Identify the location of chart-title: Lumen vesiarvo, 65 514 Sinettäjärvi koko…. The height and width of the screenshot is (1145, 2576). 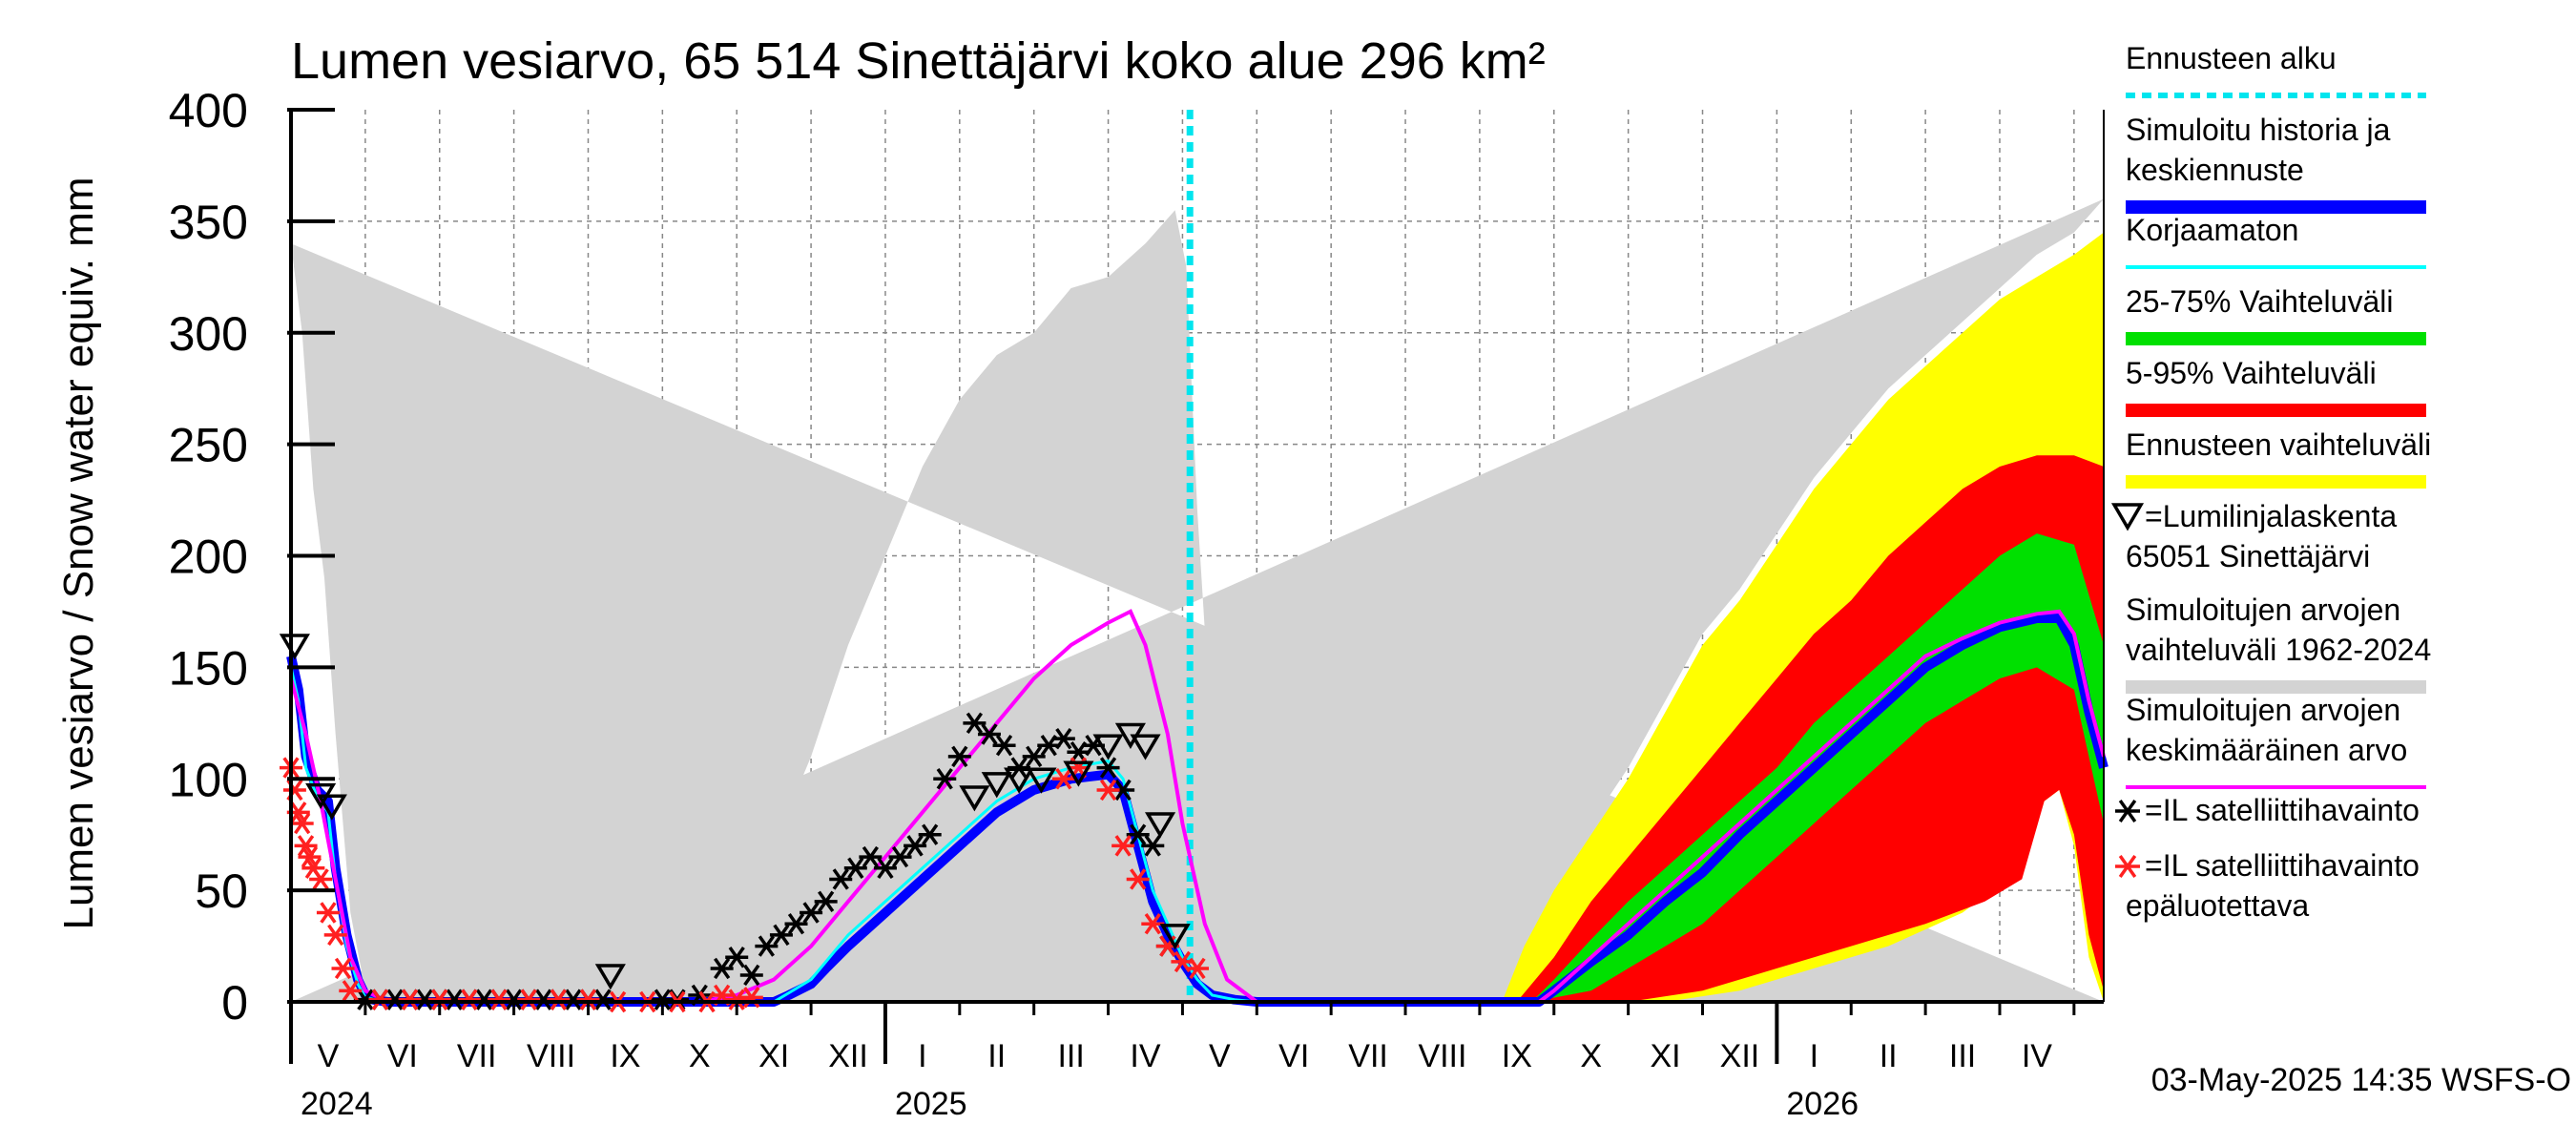
(918, 61).